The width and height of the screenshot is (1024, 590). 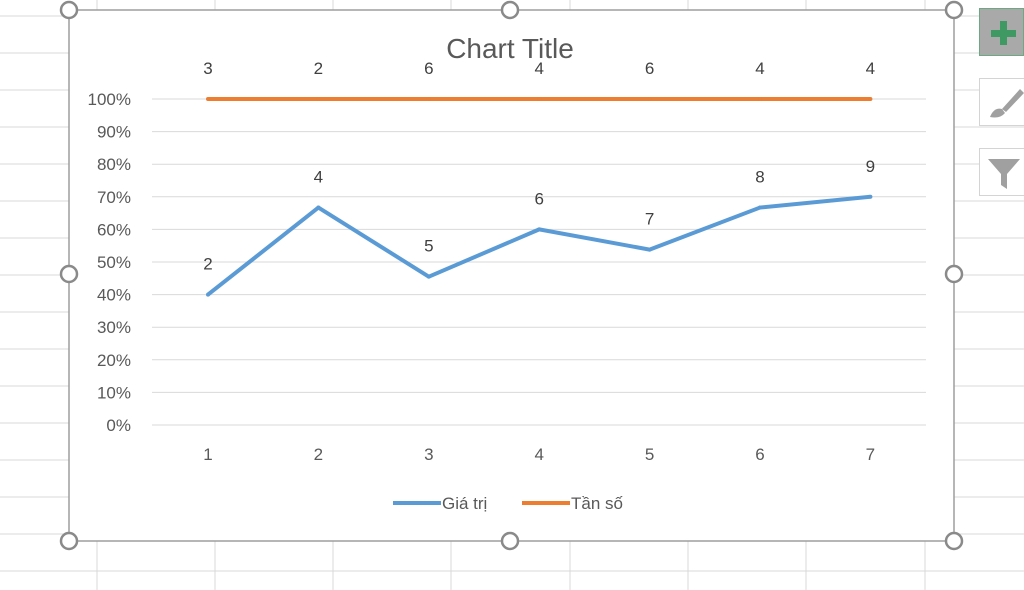 I want to click on x-tick-label: 6, so click(x=759, y=454).